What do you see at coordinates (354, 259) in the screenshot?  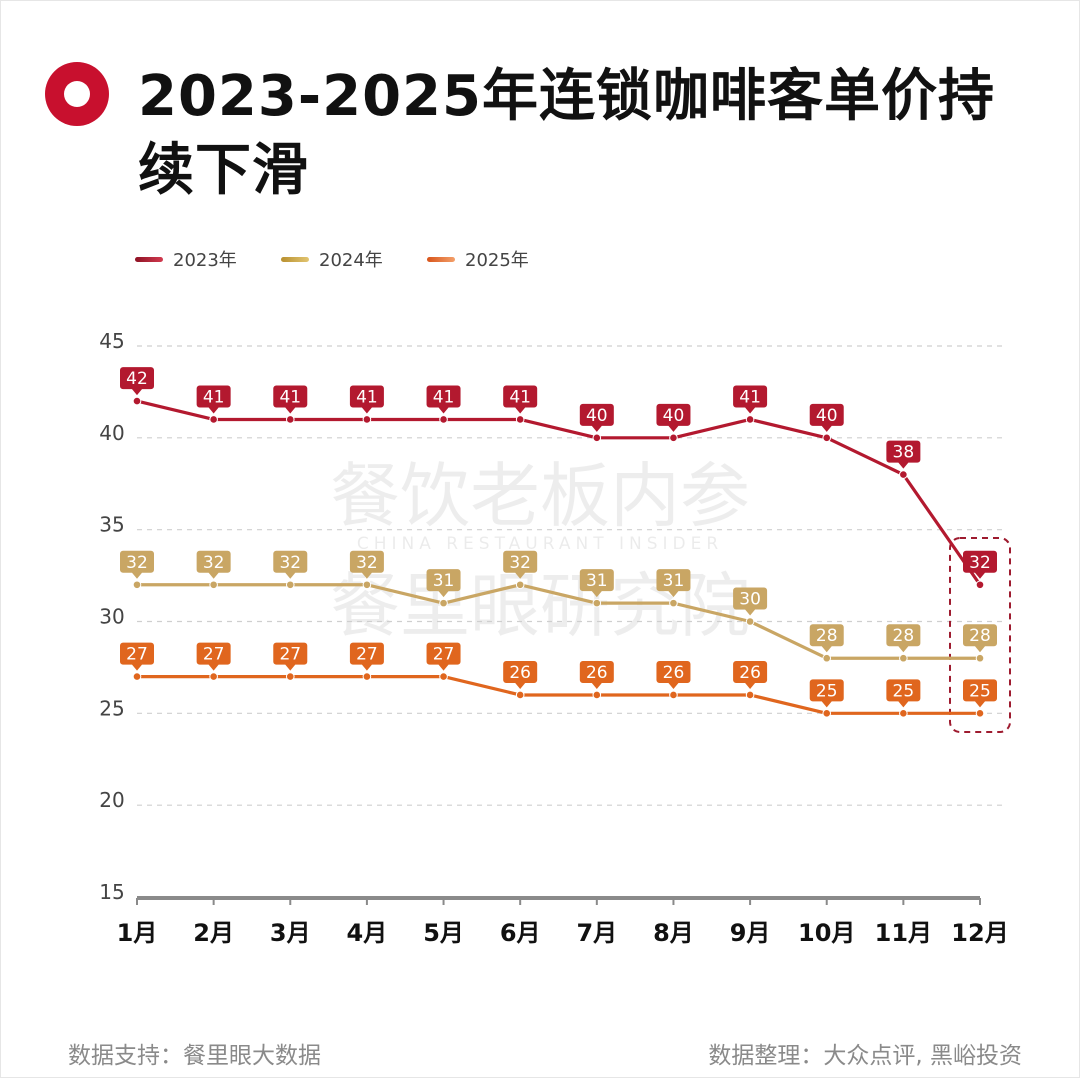 I see `chart-legend: 2023年 2024年 2025年` at bounding box center [354, 259].